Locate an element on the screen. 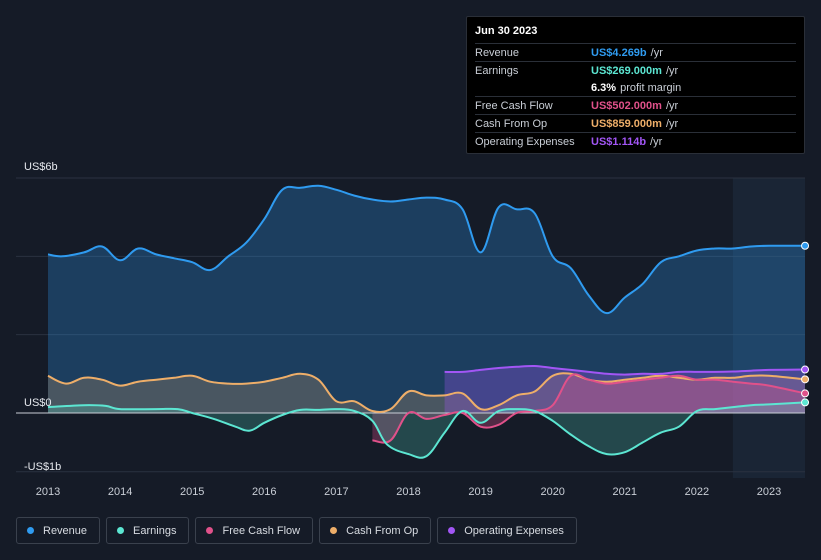 The height and width of the screenshot is (560, 821). tooltip-value: US$502.000m is located at coordinates (626, 105).